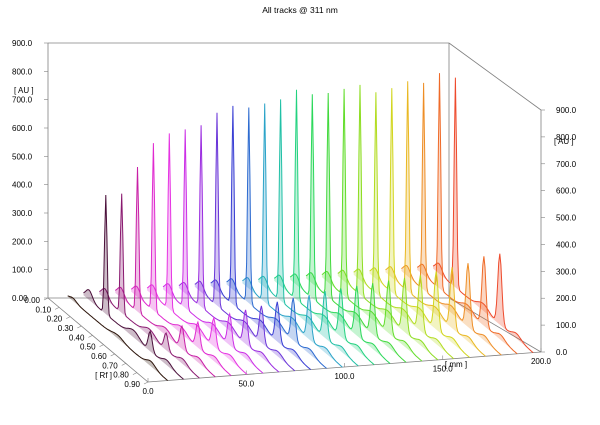 The width and height of the screenshot is (600, 425). What do you see at coordinates (456, 364) in the screenshot?
I see `mm-axis-unit: [ mm ]` at bounding box center [456, 364].